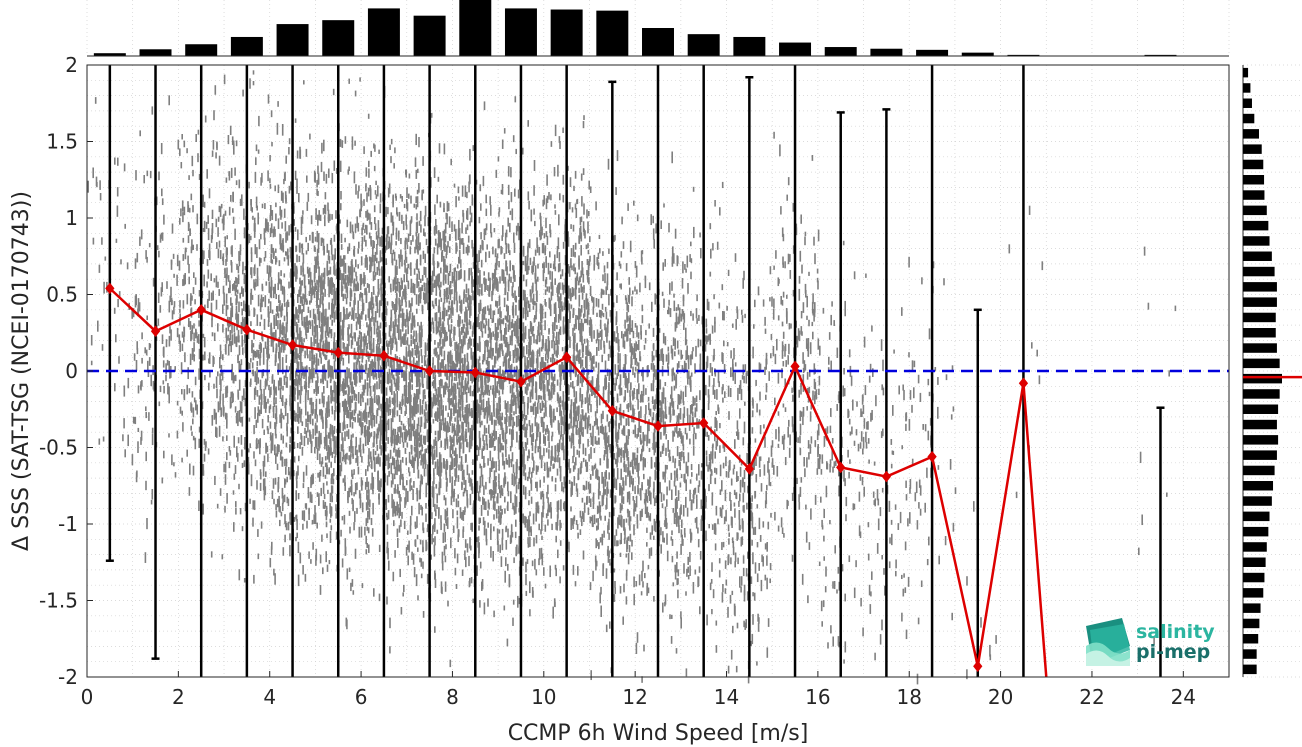 Image resolution: width=1302 pixels, height=747 pixels. I want to click on right-hist-bar, so click(1259, 271).